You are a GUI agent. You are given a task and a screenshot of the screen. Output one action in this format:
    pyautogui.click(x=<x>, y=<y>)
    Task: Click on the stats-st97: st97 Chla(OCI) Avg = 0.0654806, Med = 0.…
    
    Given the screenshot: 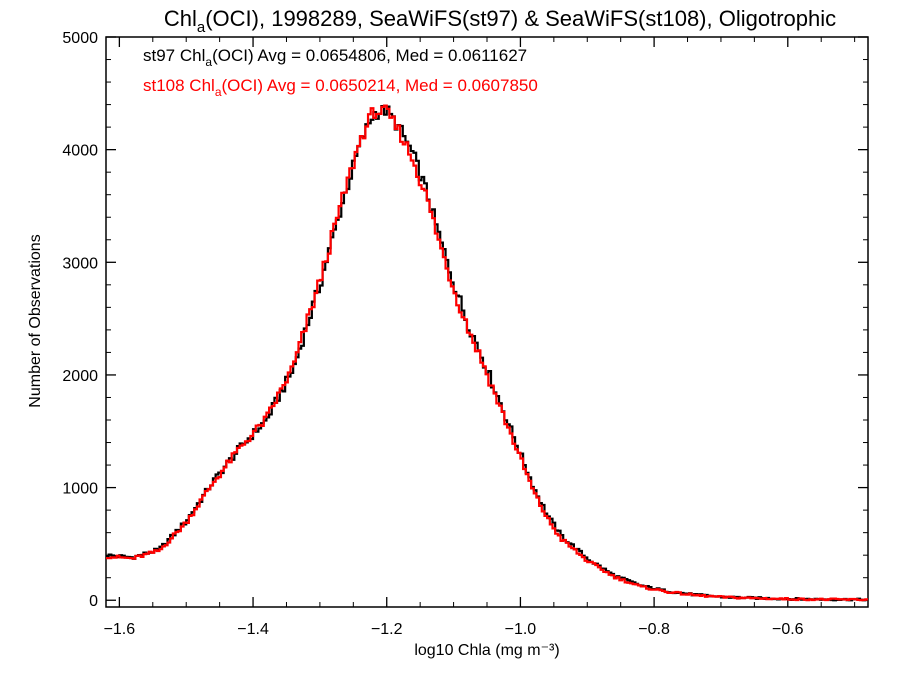 What is the action you would take?
    pyautogui.click(x=335, y=57)
    